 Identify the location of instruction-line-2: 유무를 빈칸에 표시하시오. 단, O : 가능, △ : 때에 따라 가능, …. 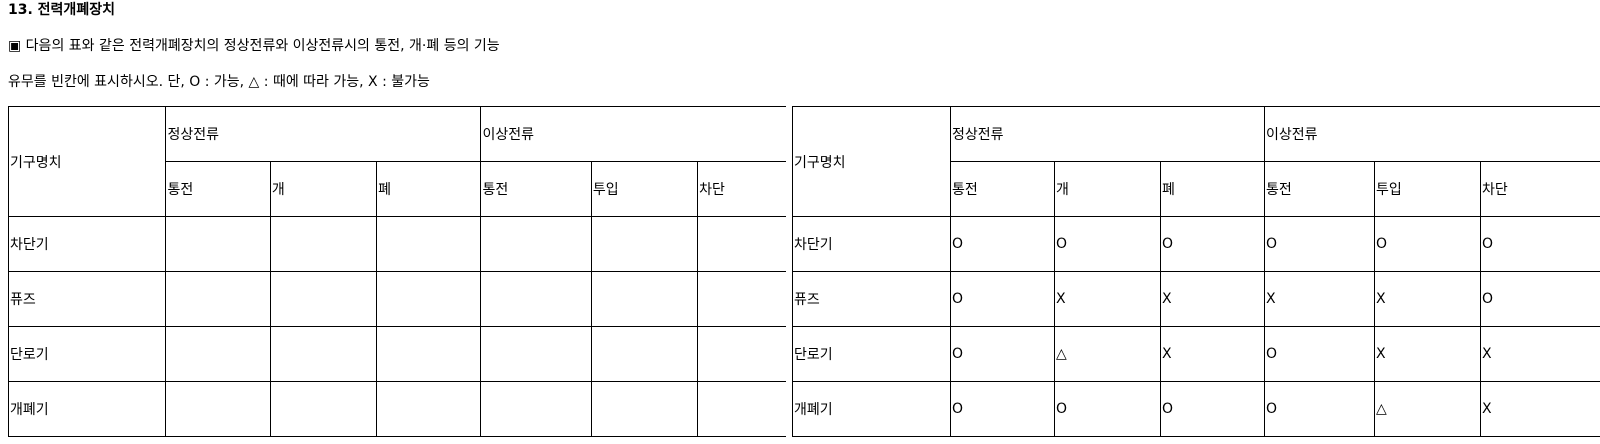
(219, 82).